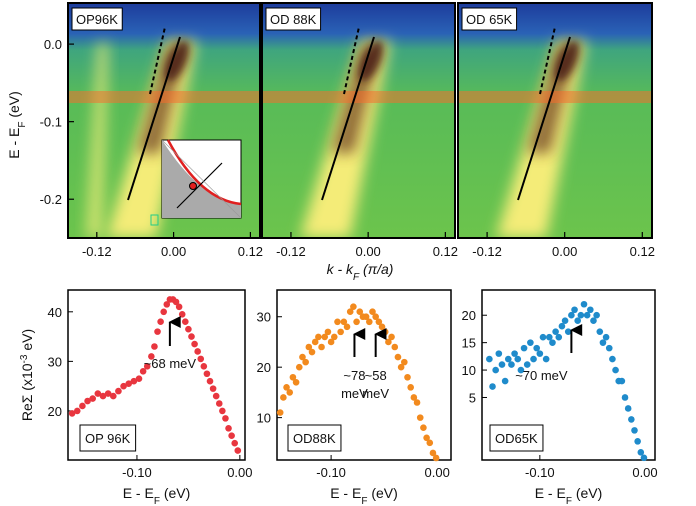  Describe the element at coordinates (293, 19) in the screenshot. I see `panel-label: OD 88K` at that location.